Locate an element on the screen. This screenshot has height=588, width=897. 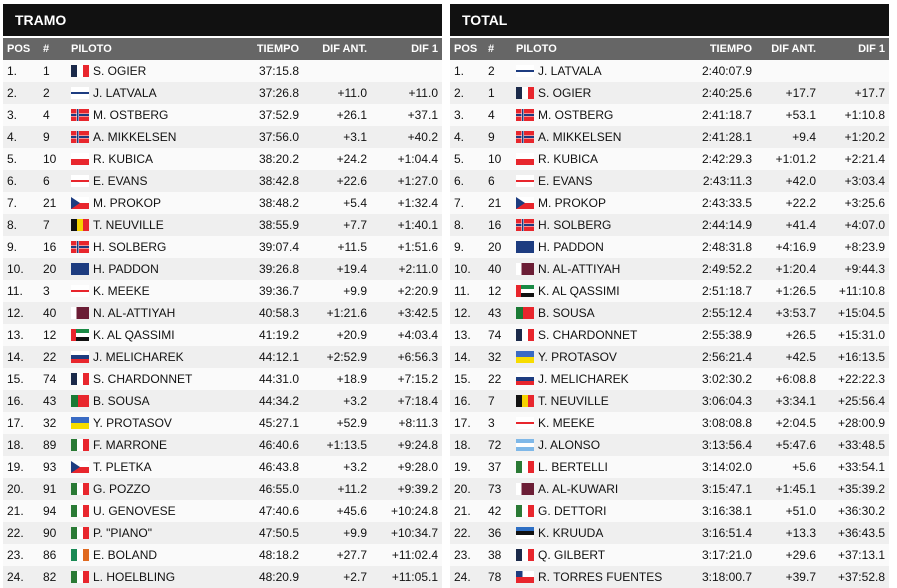
cell-pos: 3. is located at coordinates (12, 115).